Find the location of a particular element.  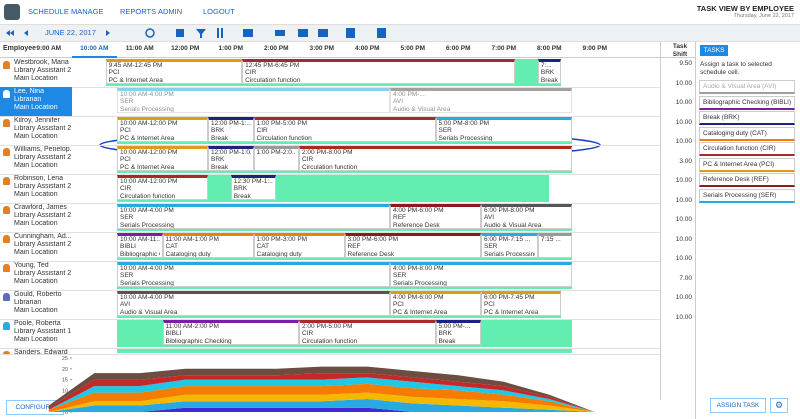

task-block: 6:00 PM-8:00 PM AVI Audio & Visual Area is located at coordinates (526, 216).